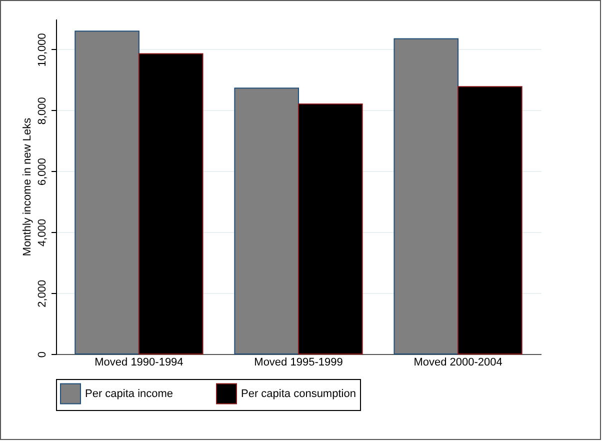 The image size is (603, 442). I want to click on x-tick-label: Moved 1990-1994, so click(139, 362).